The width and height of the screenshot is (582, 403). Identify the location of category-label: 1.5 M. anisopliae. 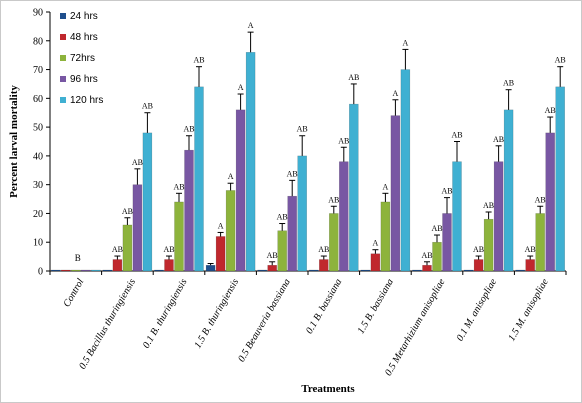
(528, 310).